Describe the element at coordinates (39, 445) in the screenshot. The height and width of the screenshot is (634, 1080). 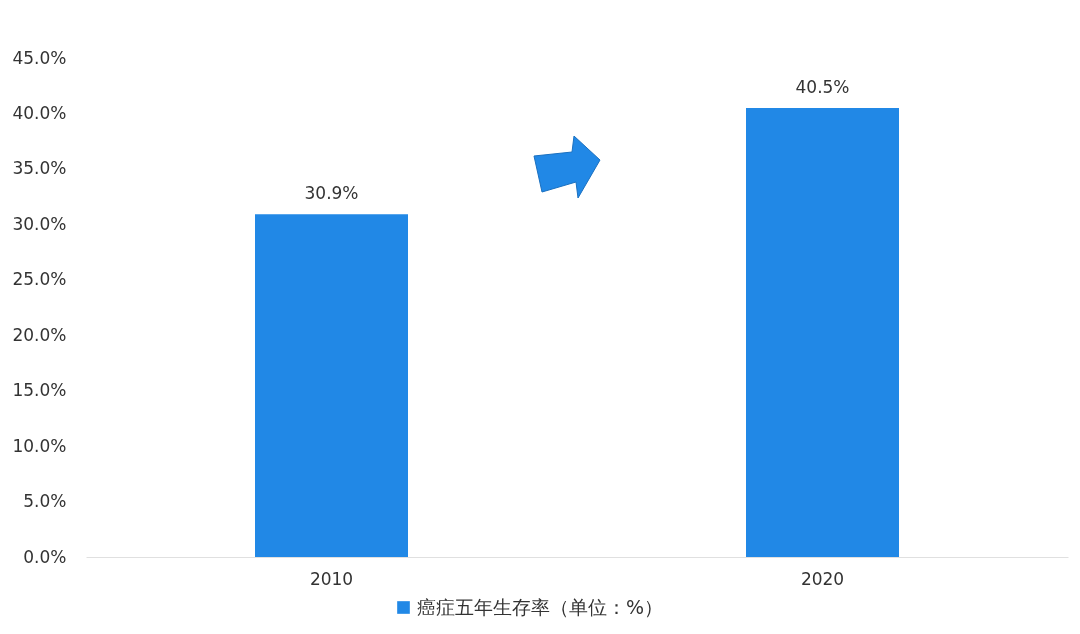
I see `y-tick-label: 10.0%` at that location.